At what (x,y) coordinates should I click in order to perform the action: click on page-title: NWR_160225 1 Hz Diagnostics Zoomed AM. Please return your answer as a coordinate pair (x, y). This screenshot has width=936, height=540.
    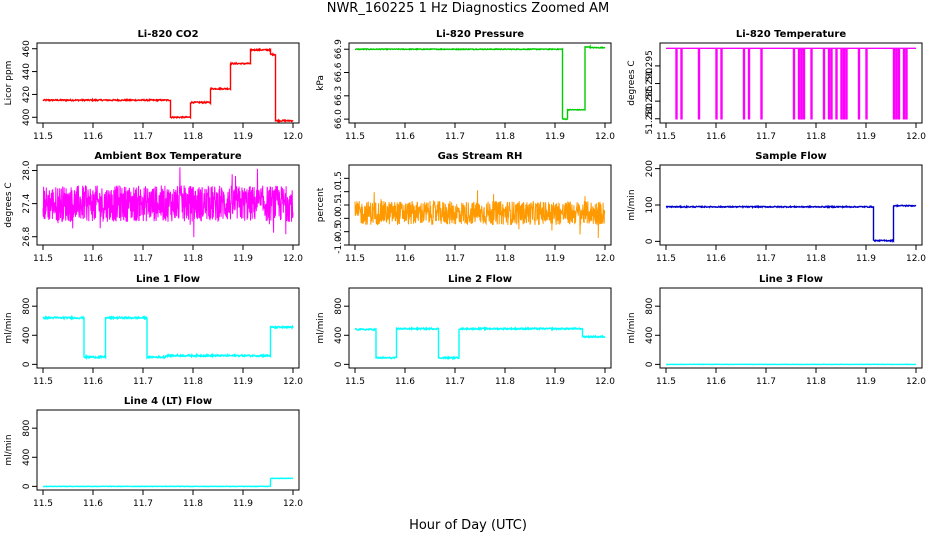
    Looking at the image, I should click on (468, 8).